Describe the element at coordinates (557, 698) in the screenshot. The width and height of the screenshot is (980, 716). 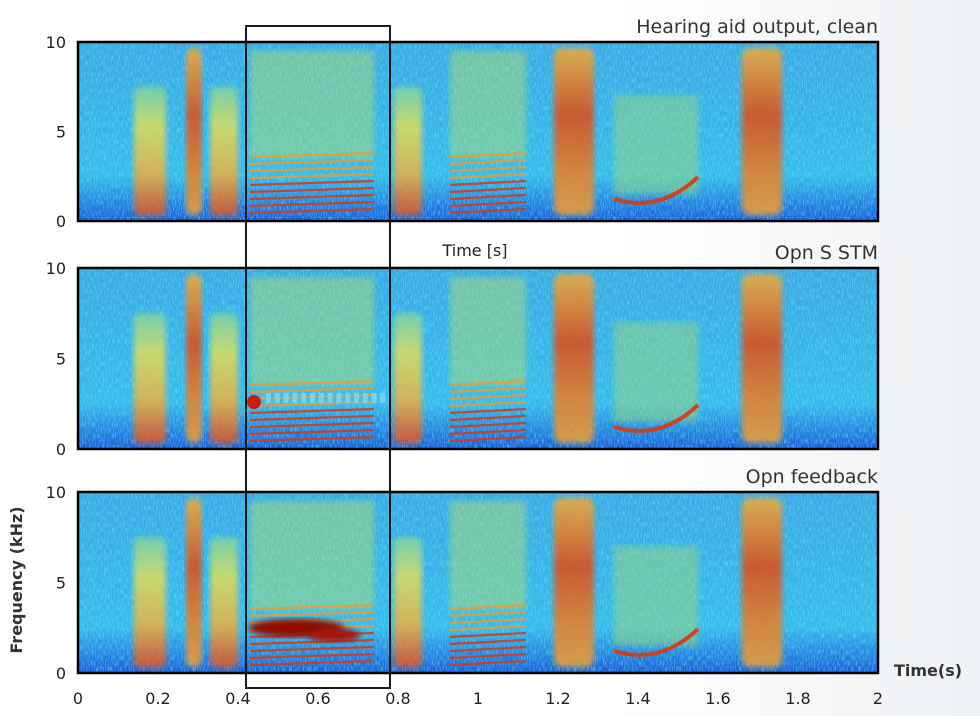
I see `x-tick-label: 1.2` at that location.